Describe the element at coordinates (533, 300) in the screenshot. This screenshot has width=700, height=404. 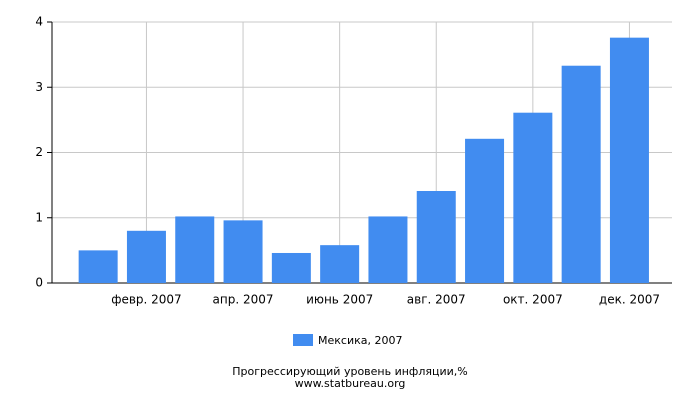
I see `x-tick-label: окт. 2007` at that location.